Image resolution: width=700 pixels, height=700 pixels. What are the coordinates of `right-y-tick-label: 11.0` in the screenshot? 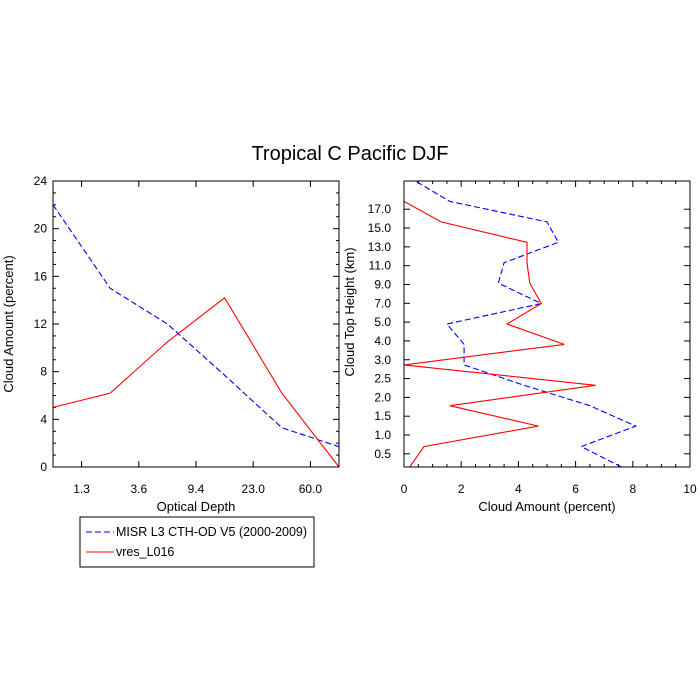 It's located at (380, 266).